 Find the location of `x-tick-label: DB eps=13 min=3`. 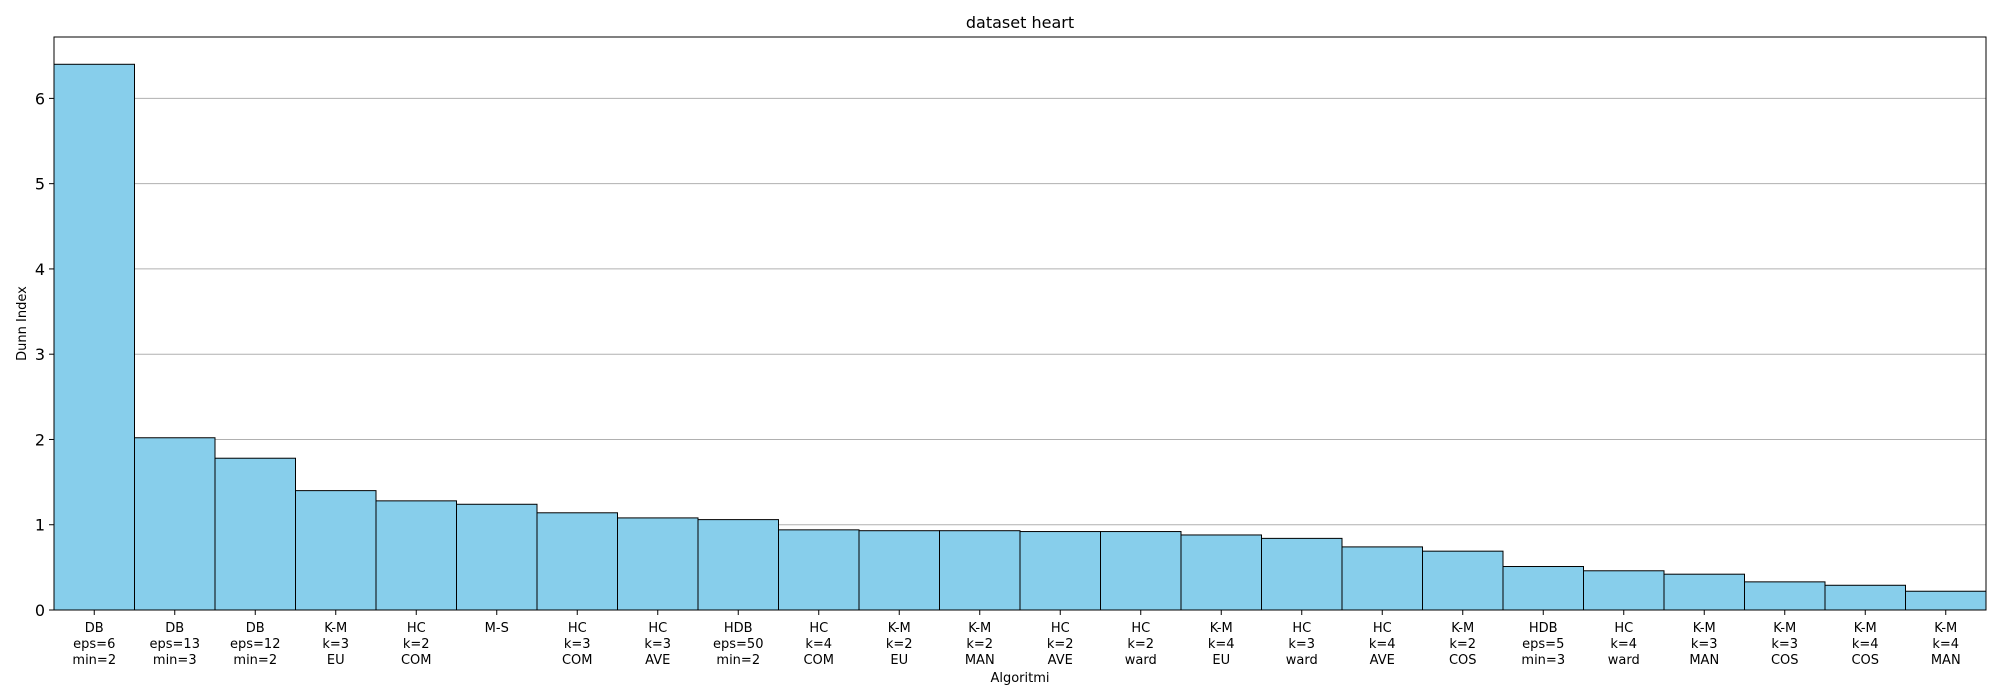

x-tick-label: DB eps=13 min=3 is located at coordinates (175, 644).